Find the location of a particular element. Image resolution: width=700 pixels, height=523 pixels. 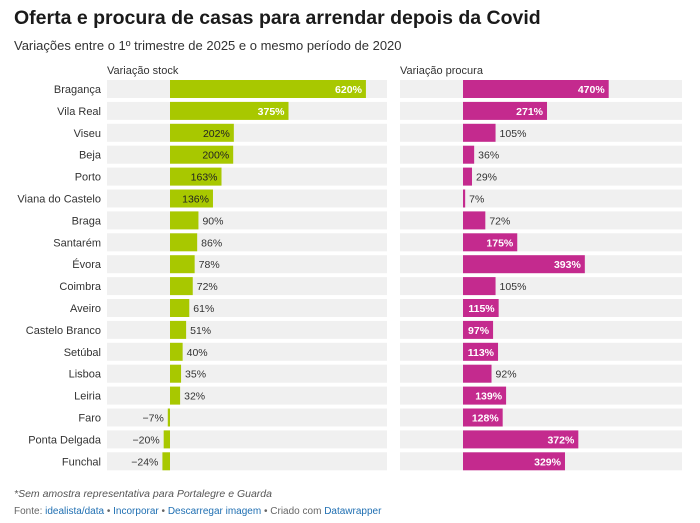

row-label: Castelo Branco is located at coordinates (63, 331).